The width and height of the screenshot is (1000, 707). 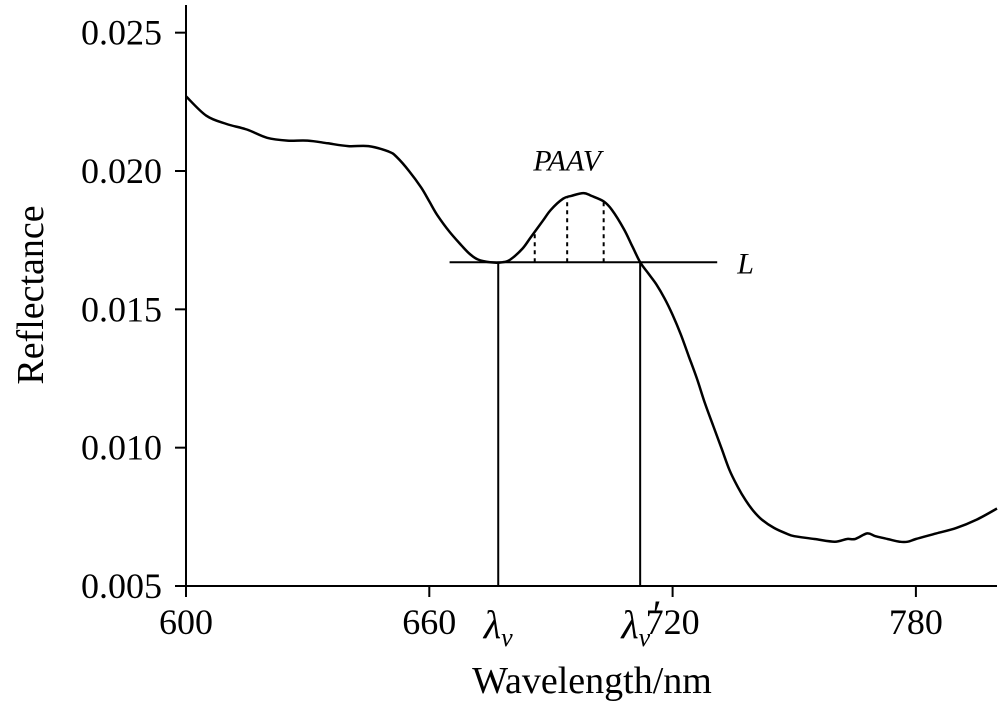 I want to click on y-axis-ticks: 0.005 0.010 0.015 0.020 0.025, so click(x=133, y=309).